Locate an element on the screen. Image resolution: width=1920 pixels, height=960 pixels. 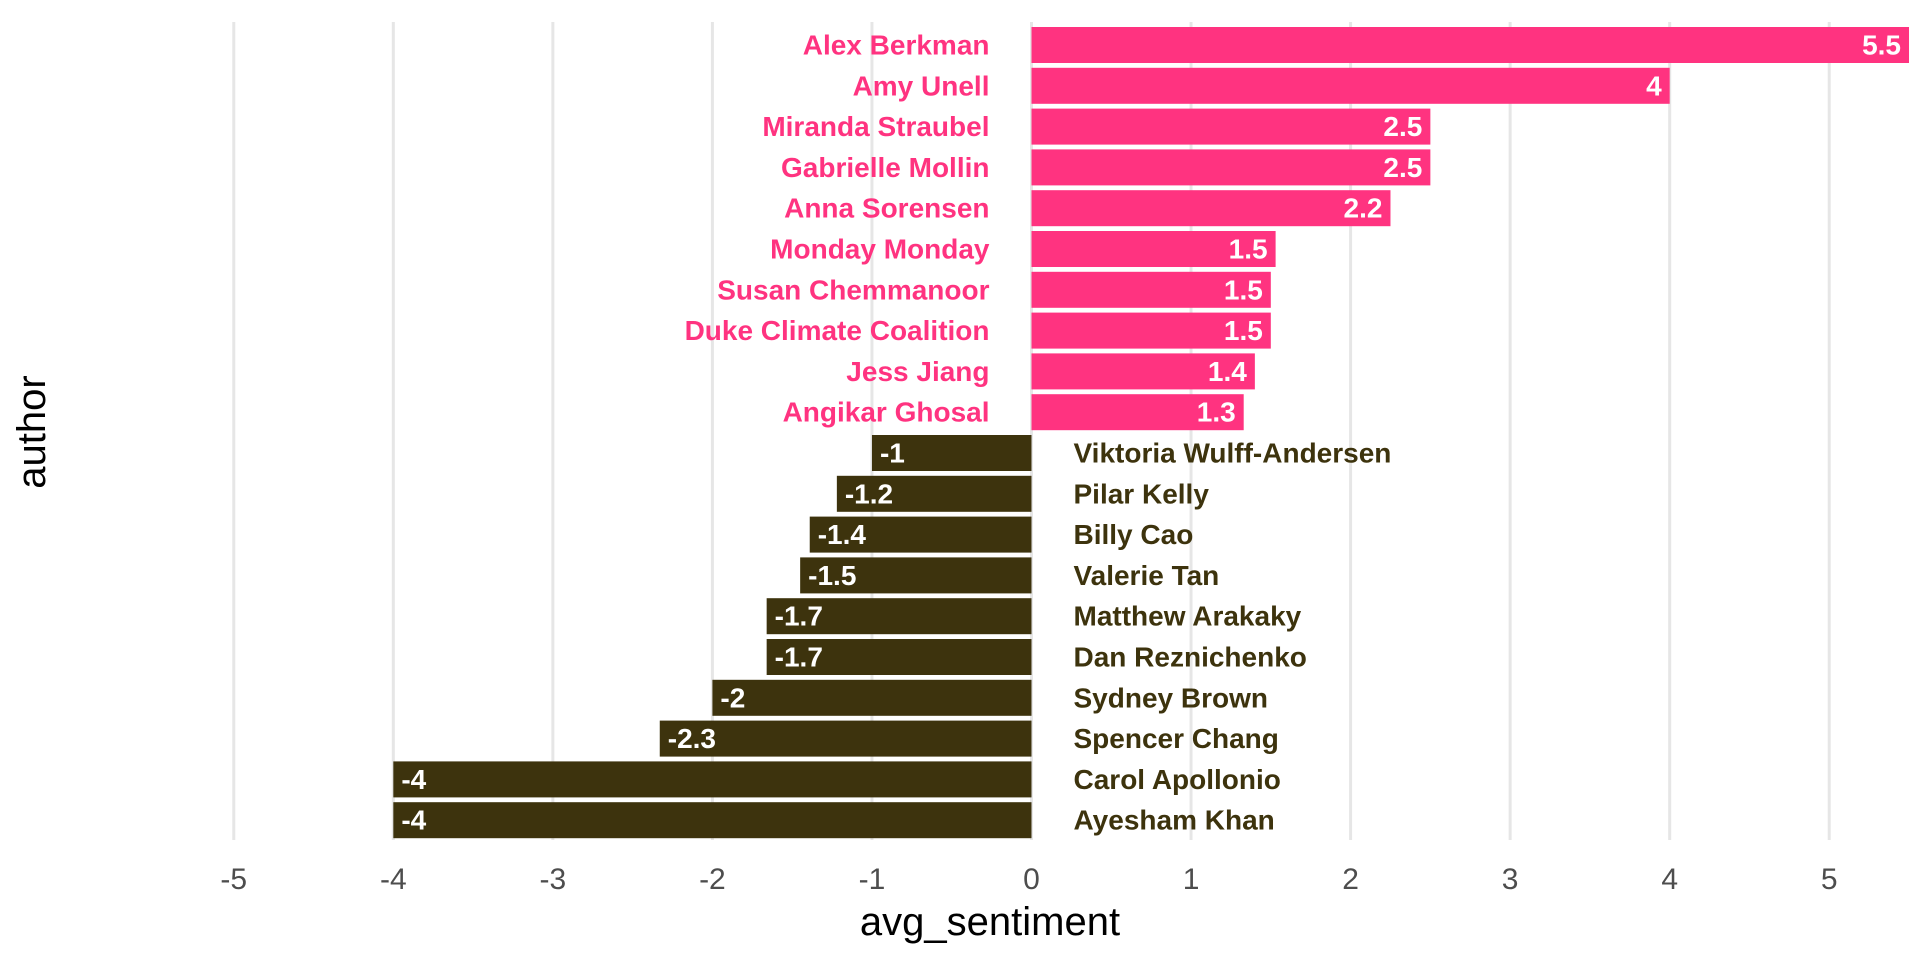
x-tick-label: -3 is located at coordinates (553, 879).